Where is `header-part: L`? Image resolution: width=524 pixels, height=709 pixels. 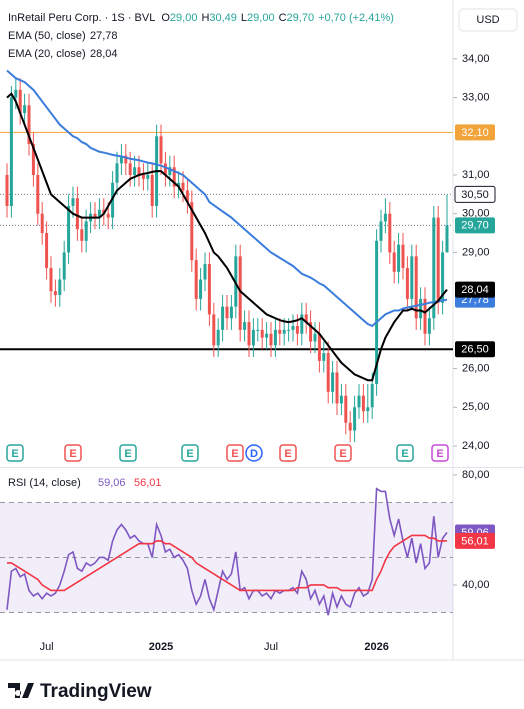
header-part: L is located at coordinates (244, 18).